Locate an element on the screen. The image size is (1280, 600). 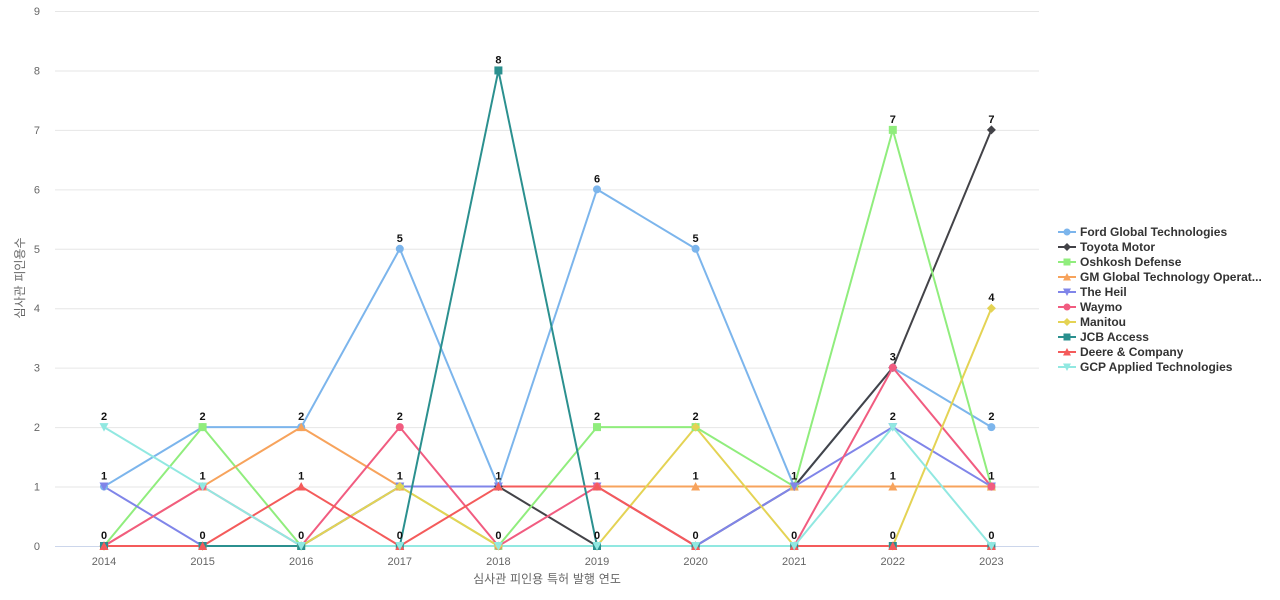
legend-label: Ford Global Technologies is located at coordinates (1154, 231).